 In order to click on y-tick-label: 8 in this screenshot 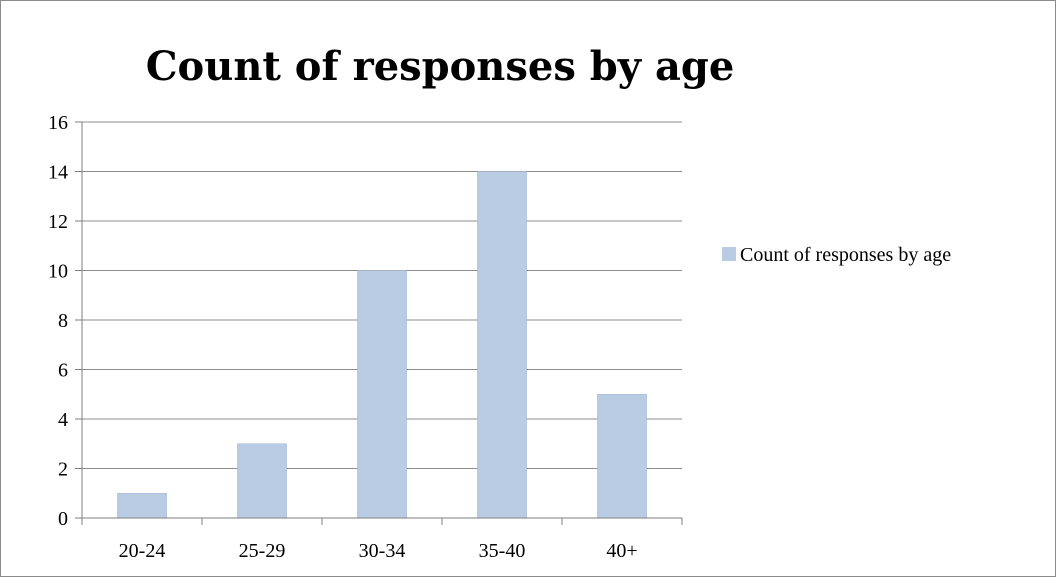, I will do `click(63, 321)`.